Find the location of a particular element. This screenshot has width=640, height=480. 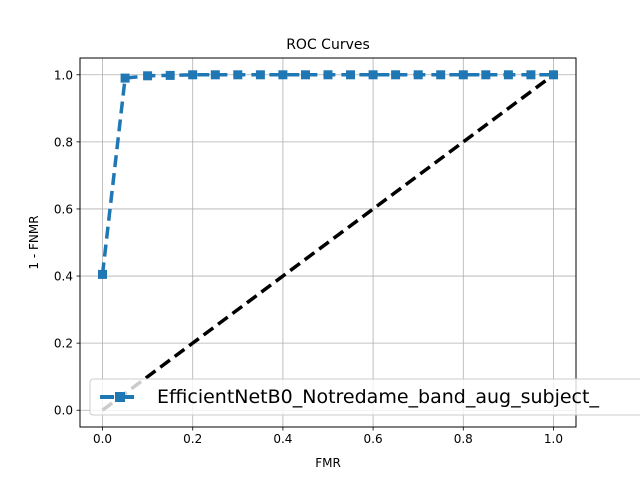

x-tick-label: 0.6 is located at coordinates (373, 439).